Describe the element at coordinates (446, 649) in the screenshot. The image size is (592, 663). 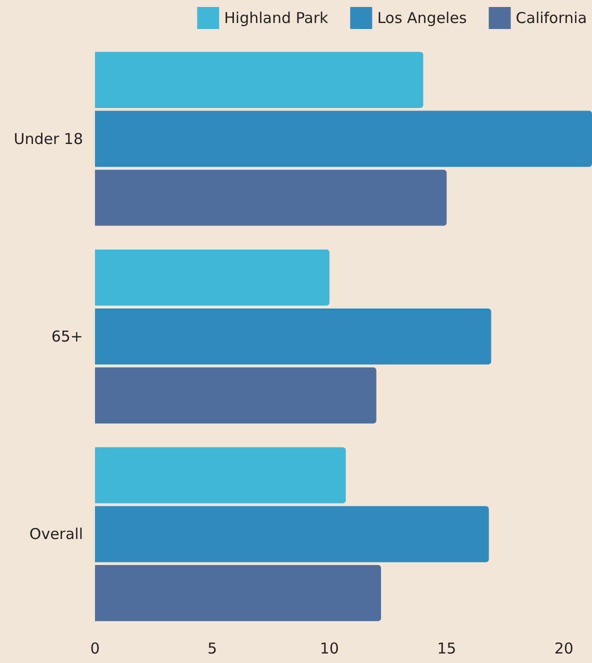
I see `x-tick-label: 15` at that location.